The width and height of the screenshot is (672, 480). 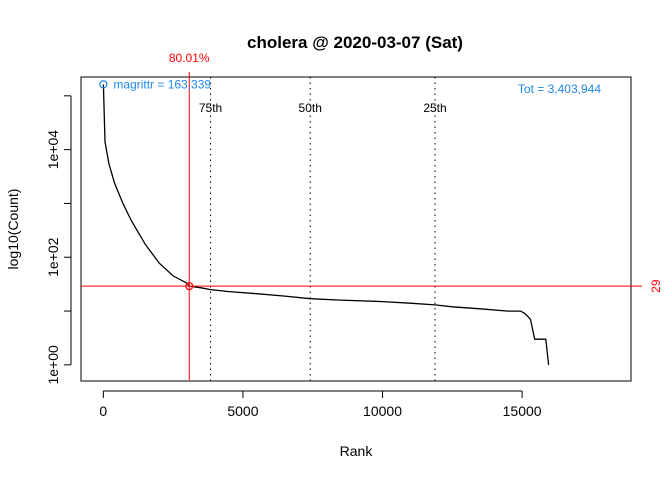 What do you see at coordinates (559, 89) in the screenshot?
I see `total-label: Tot = 3,403,944` at bounding box center [559, 89].